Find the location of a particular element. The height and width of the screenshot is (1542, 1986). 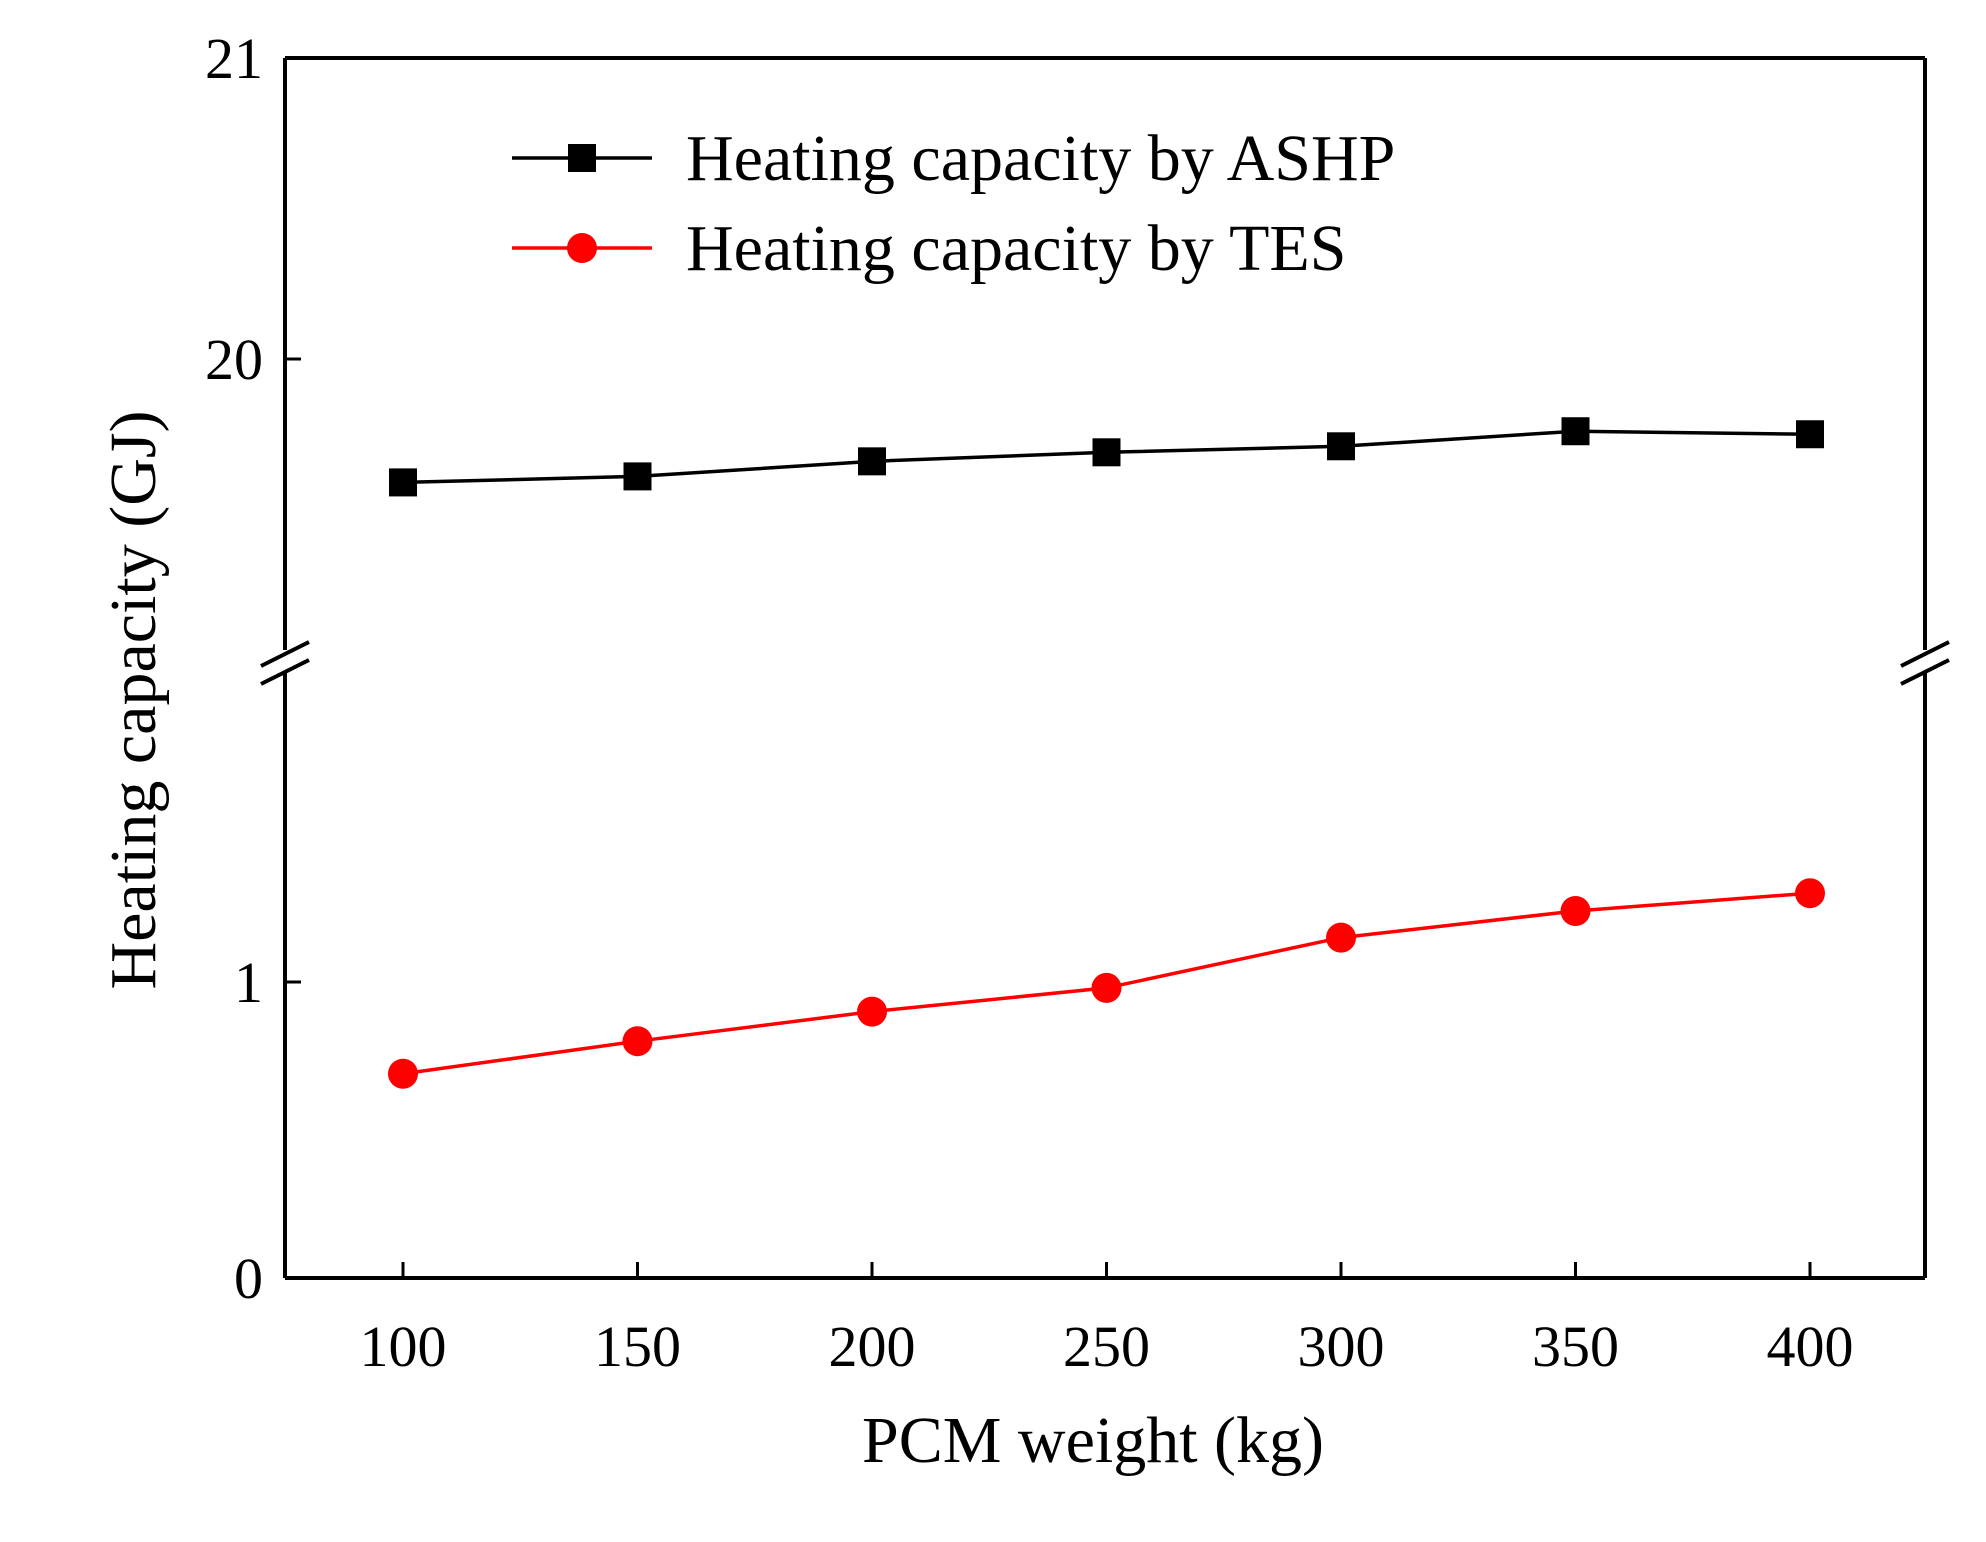

y-tick-label: 21 is located at coordinates (234, 58).